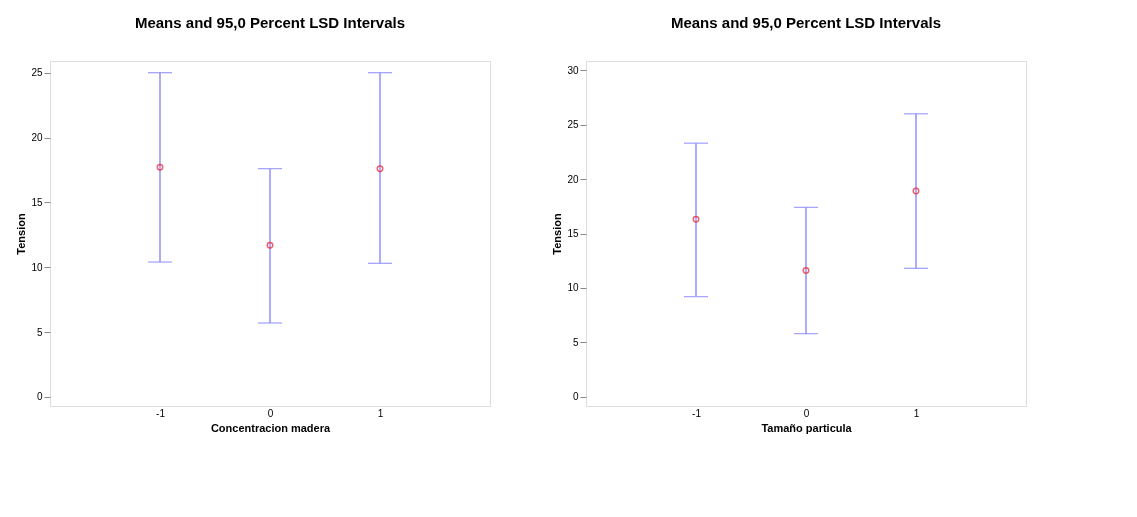 Image resolution: width=1137 pixels, height=517 pixels. Describe the element at coordinates (807, 427) in the screenshot. I see `x-axis-title: Tamaño particula` at that location.